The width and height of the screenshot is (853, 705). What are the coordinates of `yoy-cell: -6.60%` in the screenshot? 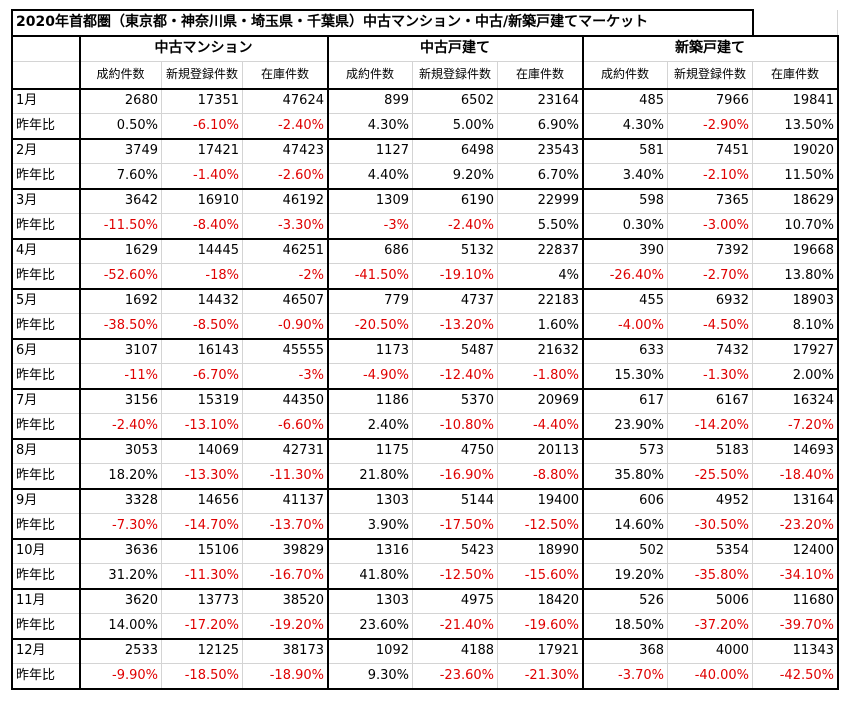 It's located at (285, 426).